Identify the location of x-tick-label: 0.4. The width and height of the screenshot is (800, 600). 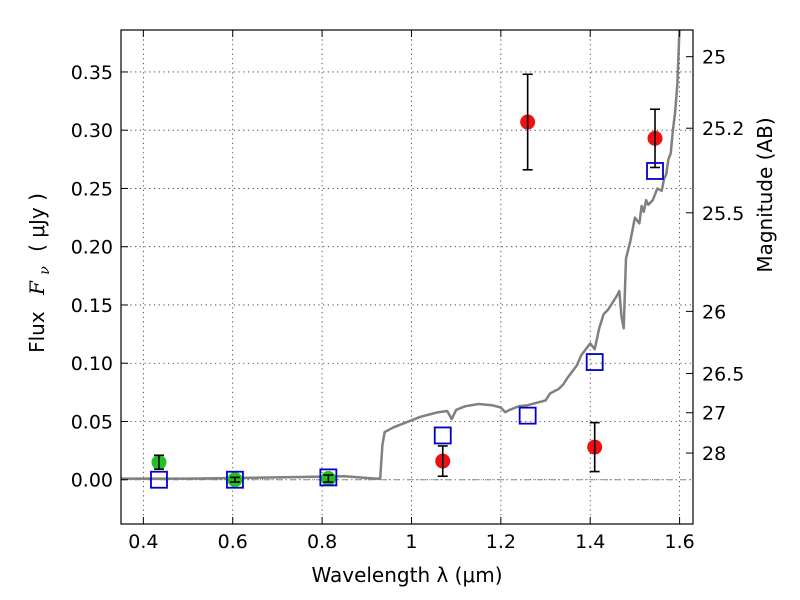
(143, 542).